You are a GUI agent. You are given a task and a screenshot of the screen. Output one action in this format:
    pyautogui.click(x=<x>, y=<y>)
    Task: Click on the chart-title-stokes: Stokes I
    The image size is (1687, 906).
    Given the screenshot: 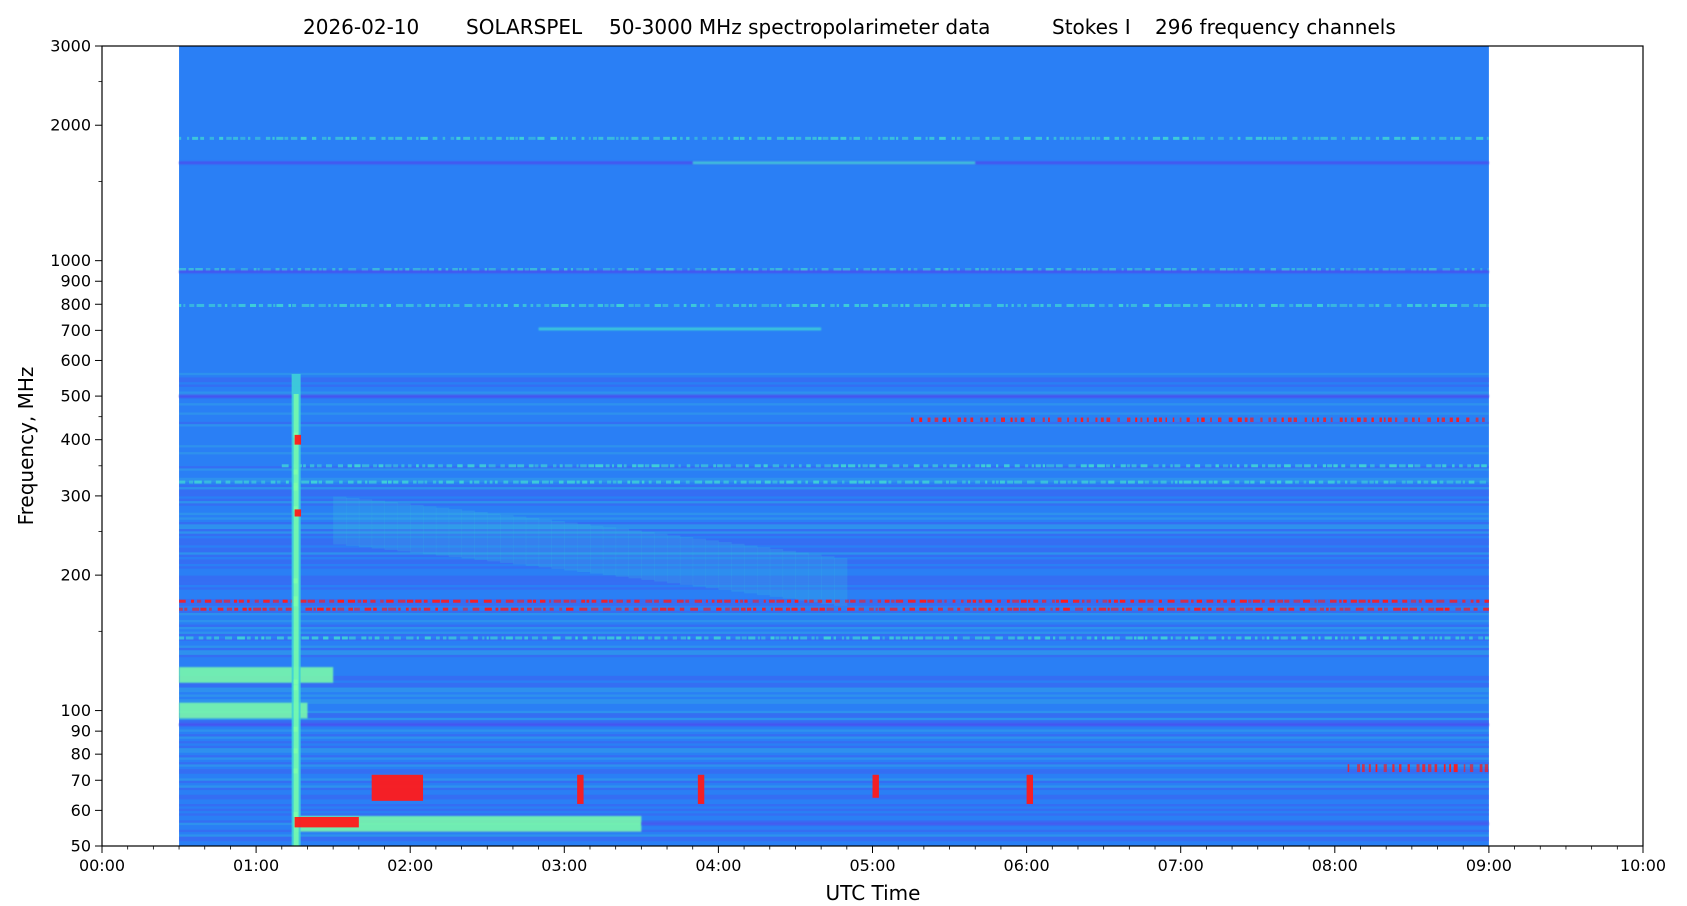 What is the action you would take?
    pyautogui.click(x=1091, y=27)
    